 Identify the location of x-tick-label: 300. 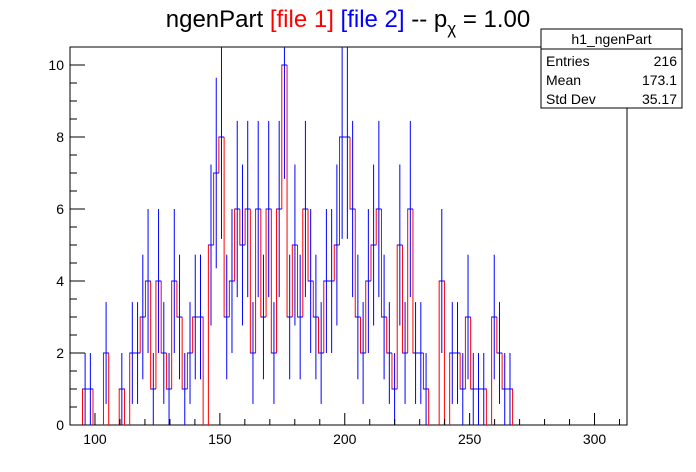
(595, 439).